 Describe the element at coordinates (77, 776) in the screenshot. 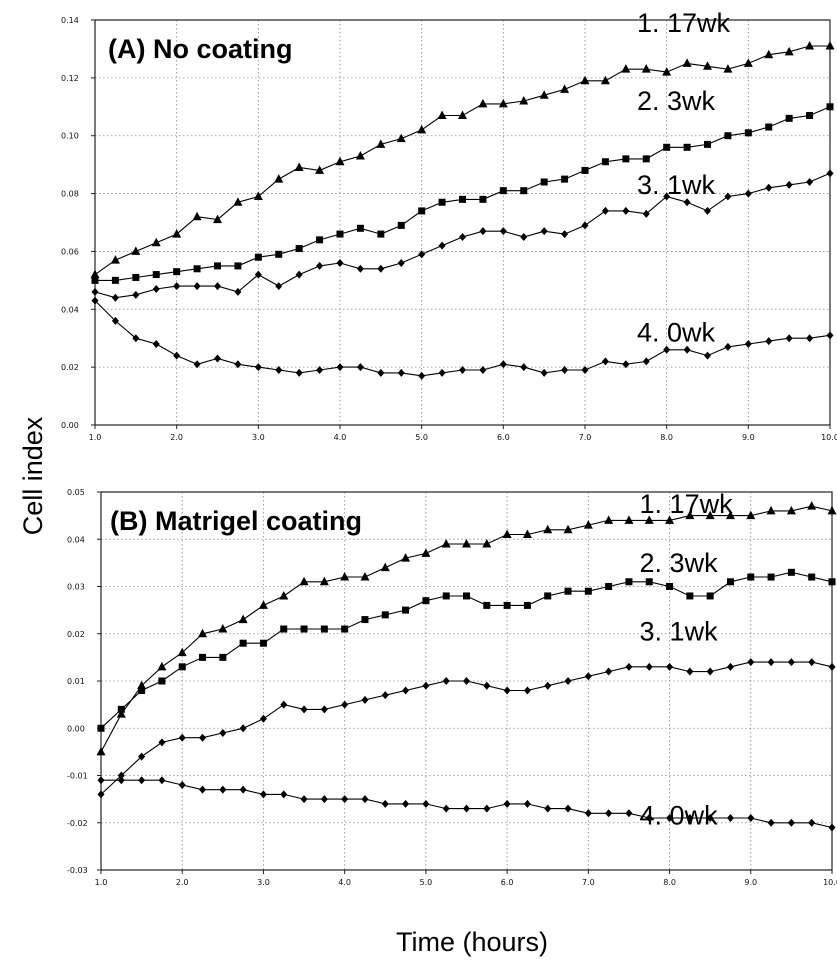

I see `y-tick-label: -0.01` at that location.